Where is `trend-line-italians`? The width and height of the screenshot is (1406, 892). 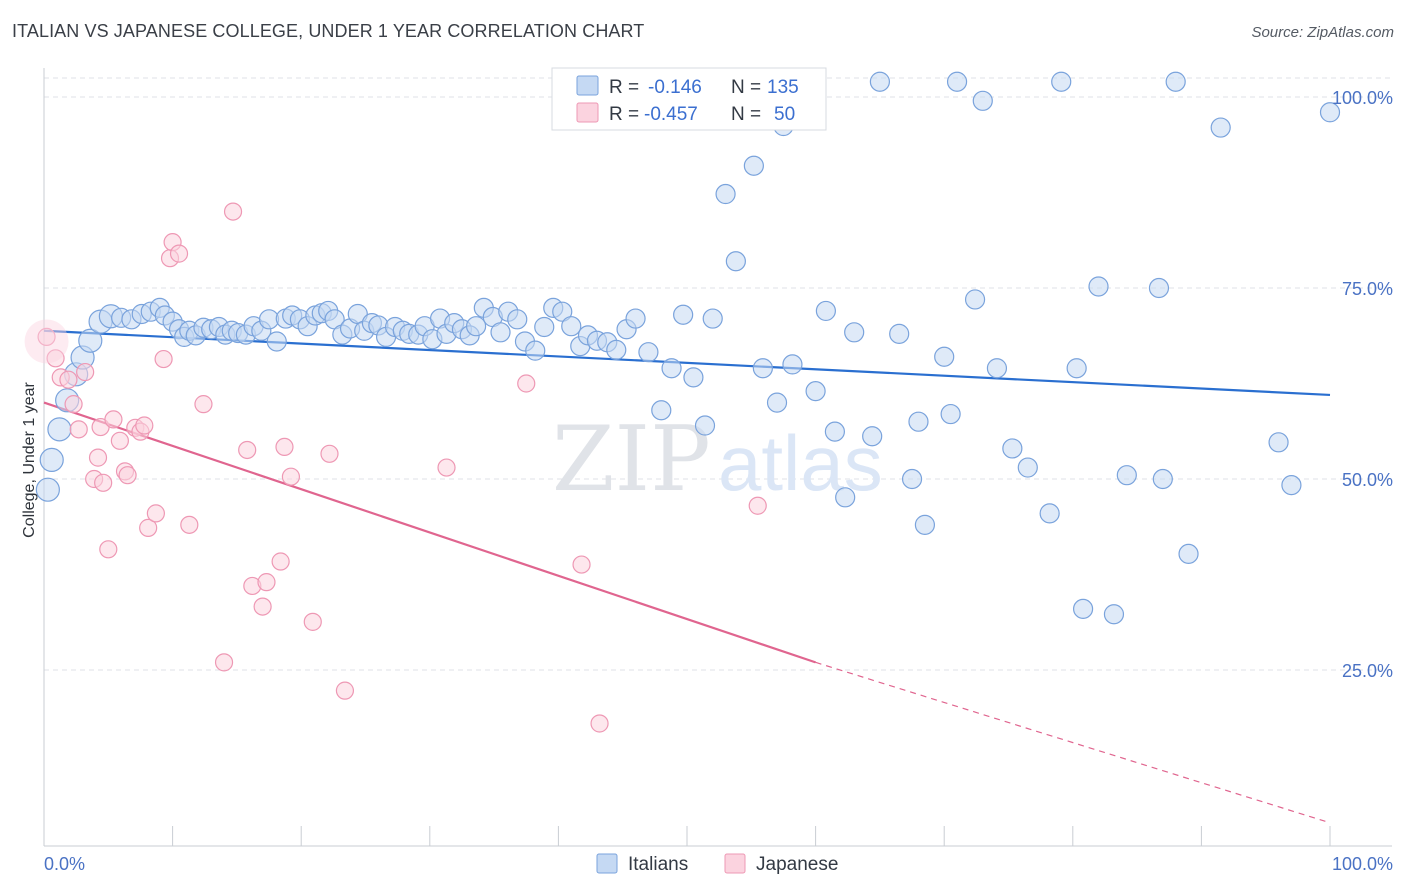 trend-line-italians is located at coordinates (687, 363).